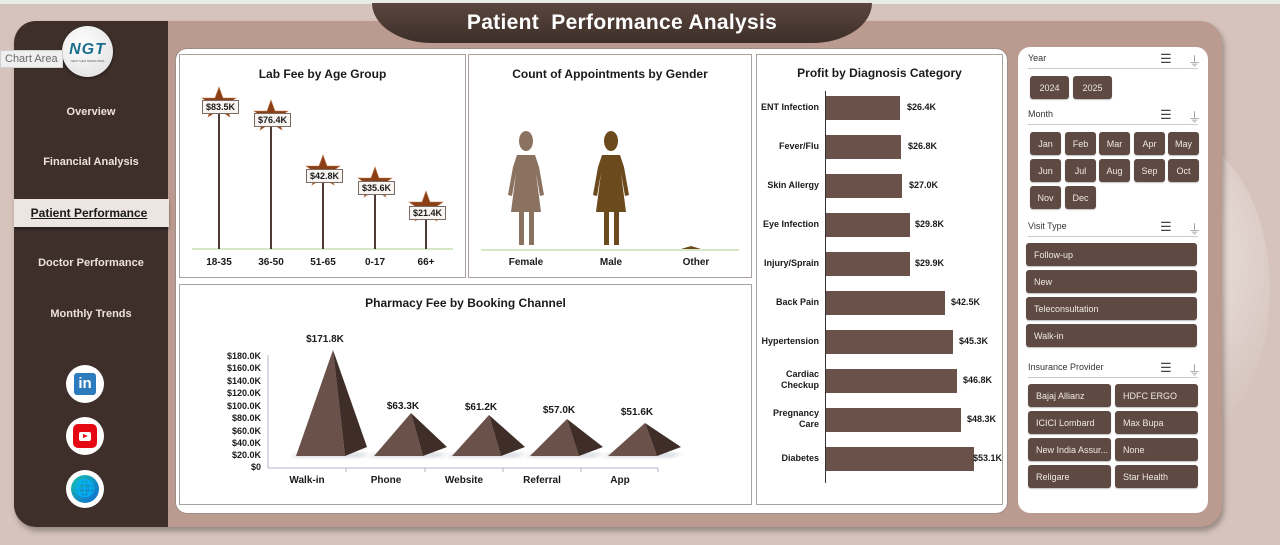 This screenshot has width=1280, height=545. What do you see at coordinates (85, 436) in the screenshot?
I see `youtube-button` at bounding box center [85, 436].